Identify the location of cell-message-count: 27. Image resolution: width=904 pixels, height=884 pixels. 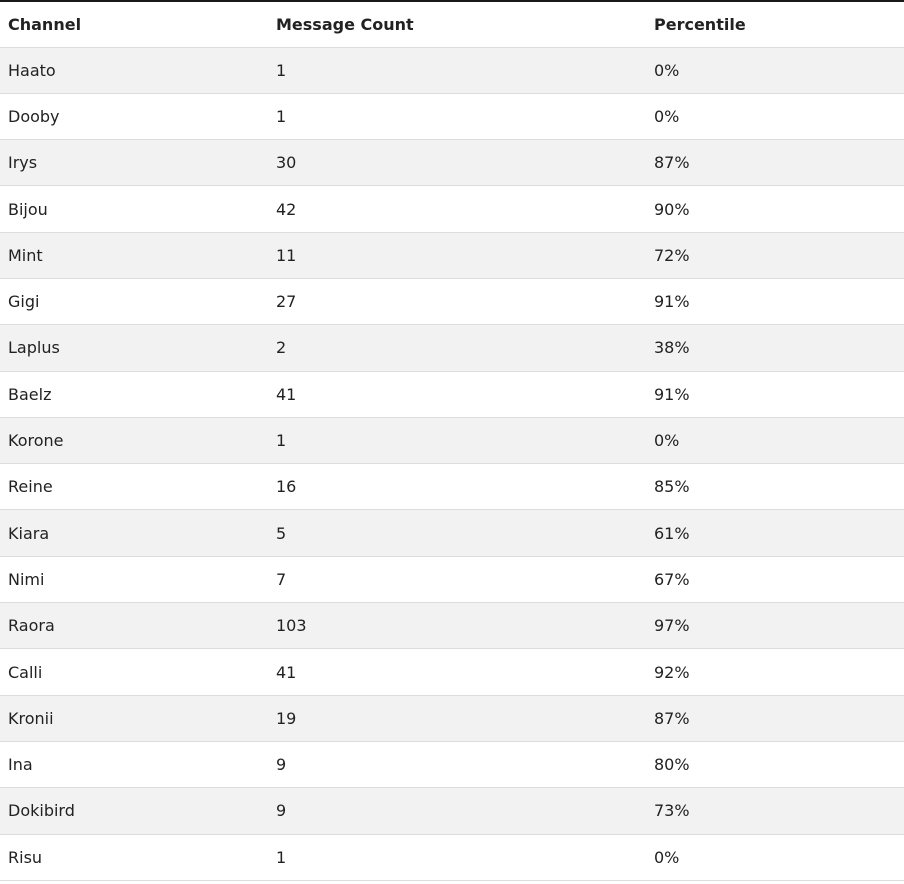
(457, 302).